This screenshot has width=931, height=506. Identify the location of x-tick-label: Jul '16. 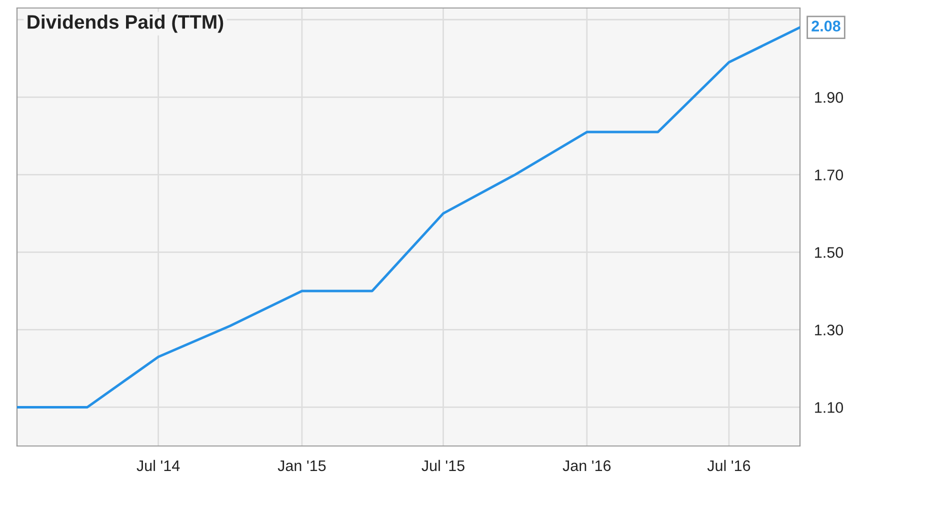
(728, 466).